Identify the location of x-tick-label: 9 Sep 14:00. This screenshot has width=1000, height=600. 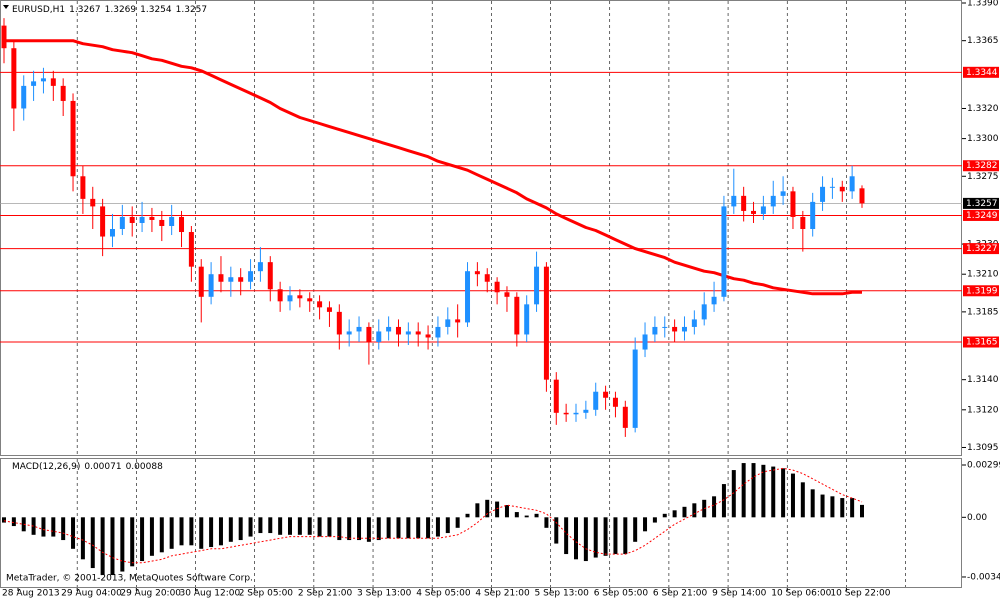
(739, 594).